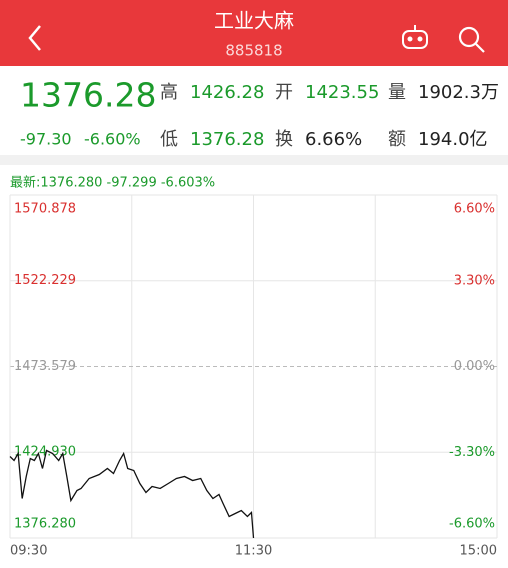  I want to click on price-line, so click(132, 494).